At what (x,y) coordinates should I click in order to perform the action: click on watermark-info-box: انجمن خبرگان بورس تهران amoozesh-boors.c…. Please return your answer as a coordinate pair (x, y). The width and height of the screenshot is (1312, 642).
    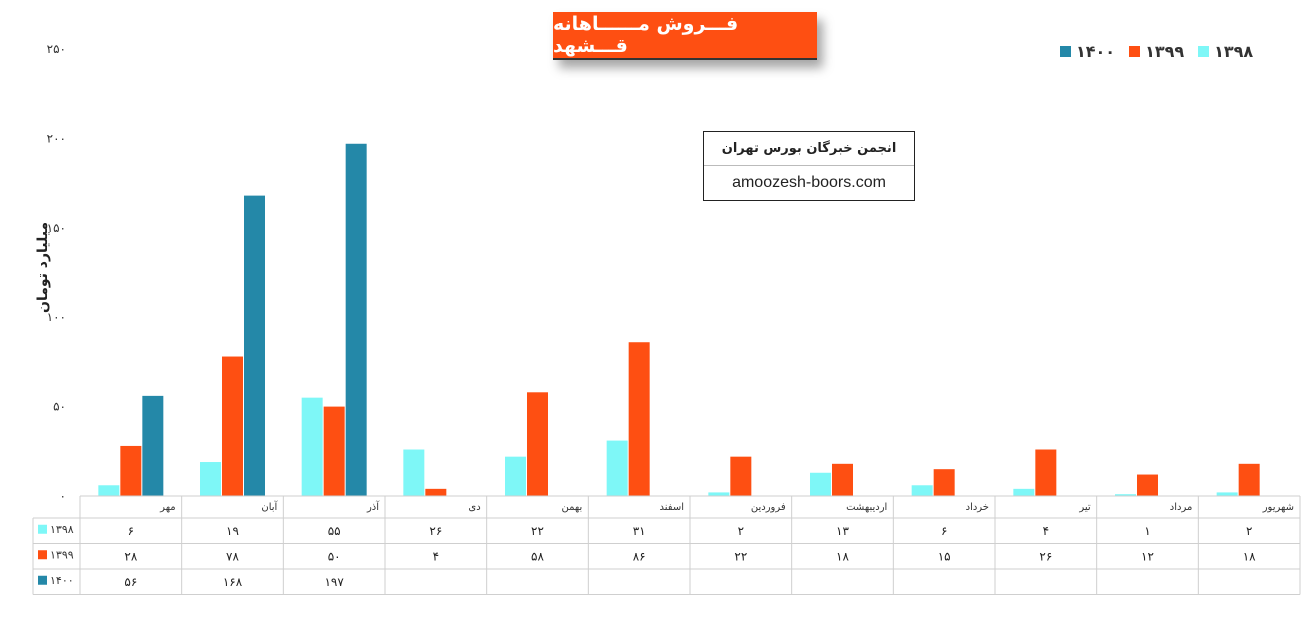
    Looking at the image, I should click on (809, 166).